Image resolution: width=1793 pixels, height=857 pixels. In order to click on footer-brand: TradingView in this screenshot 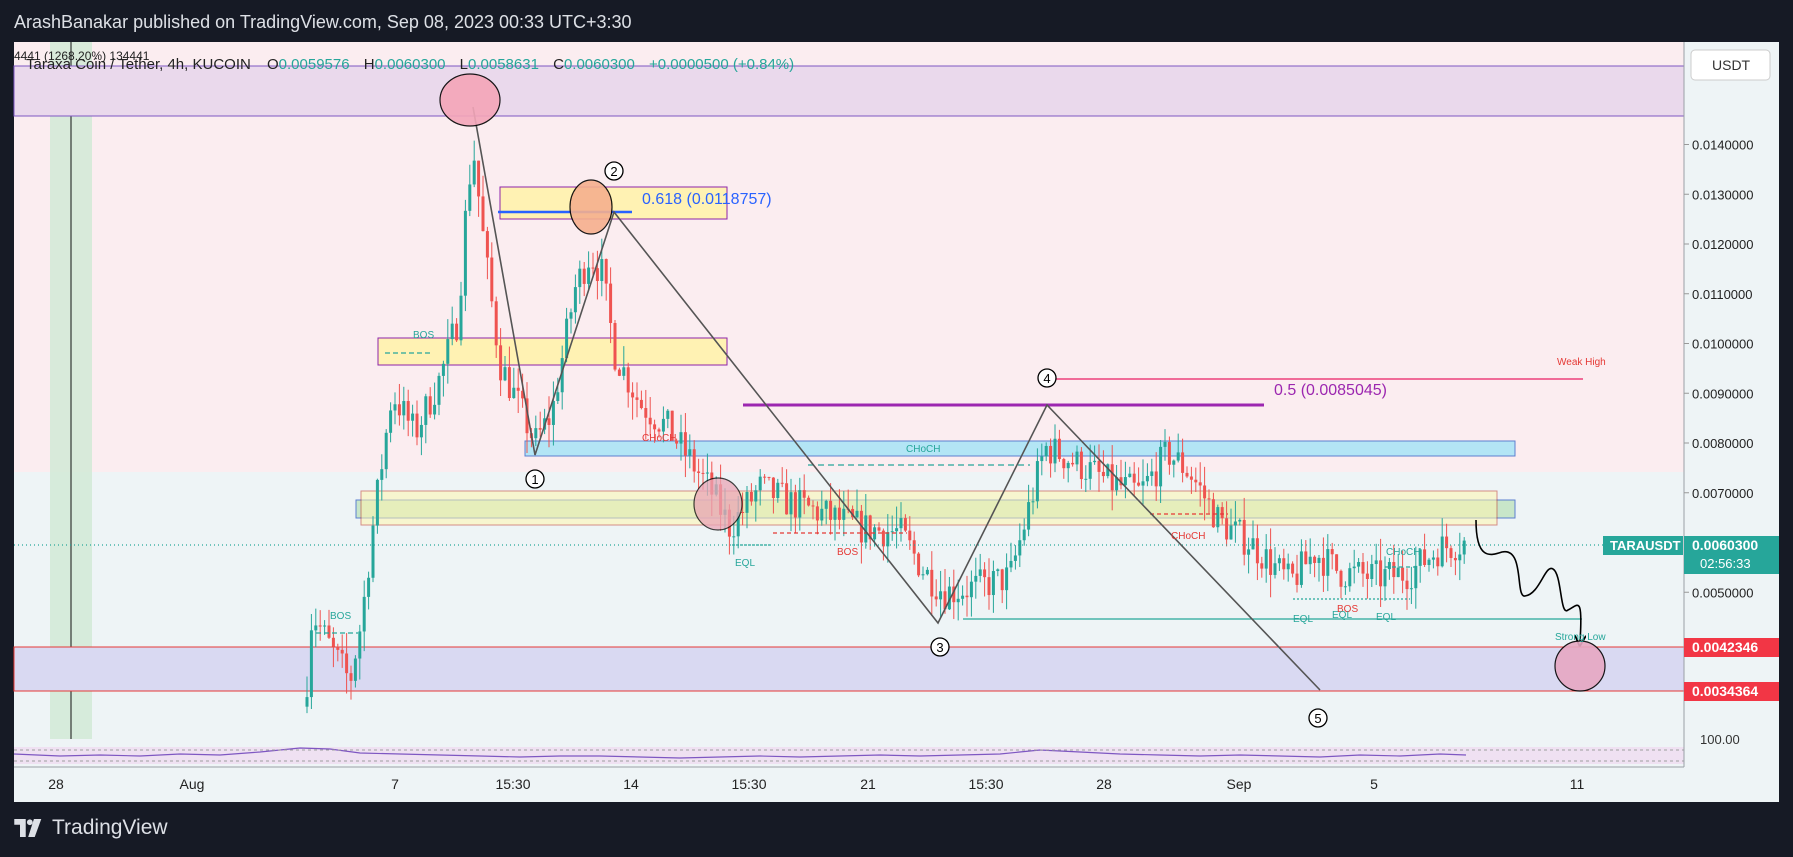, I will do `click(91, 828)`.